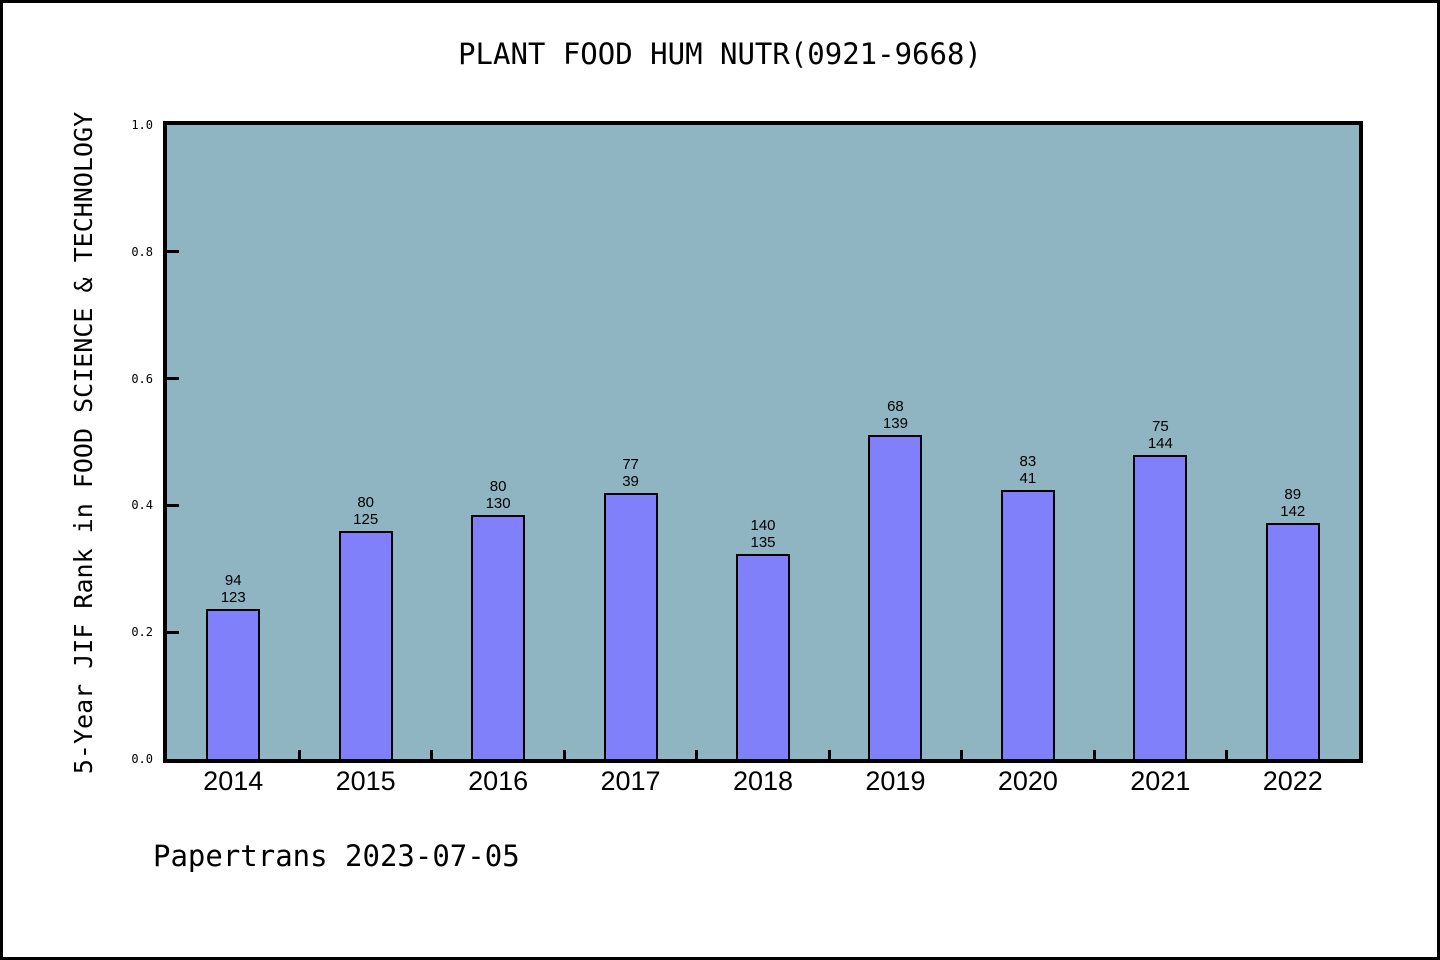 Image resolution: width=1440 pixels, height=960 pixels. I want to click on bar-value-label: 89 142, so click(1293, 503).